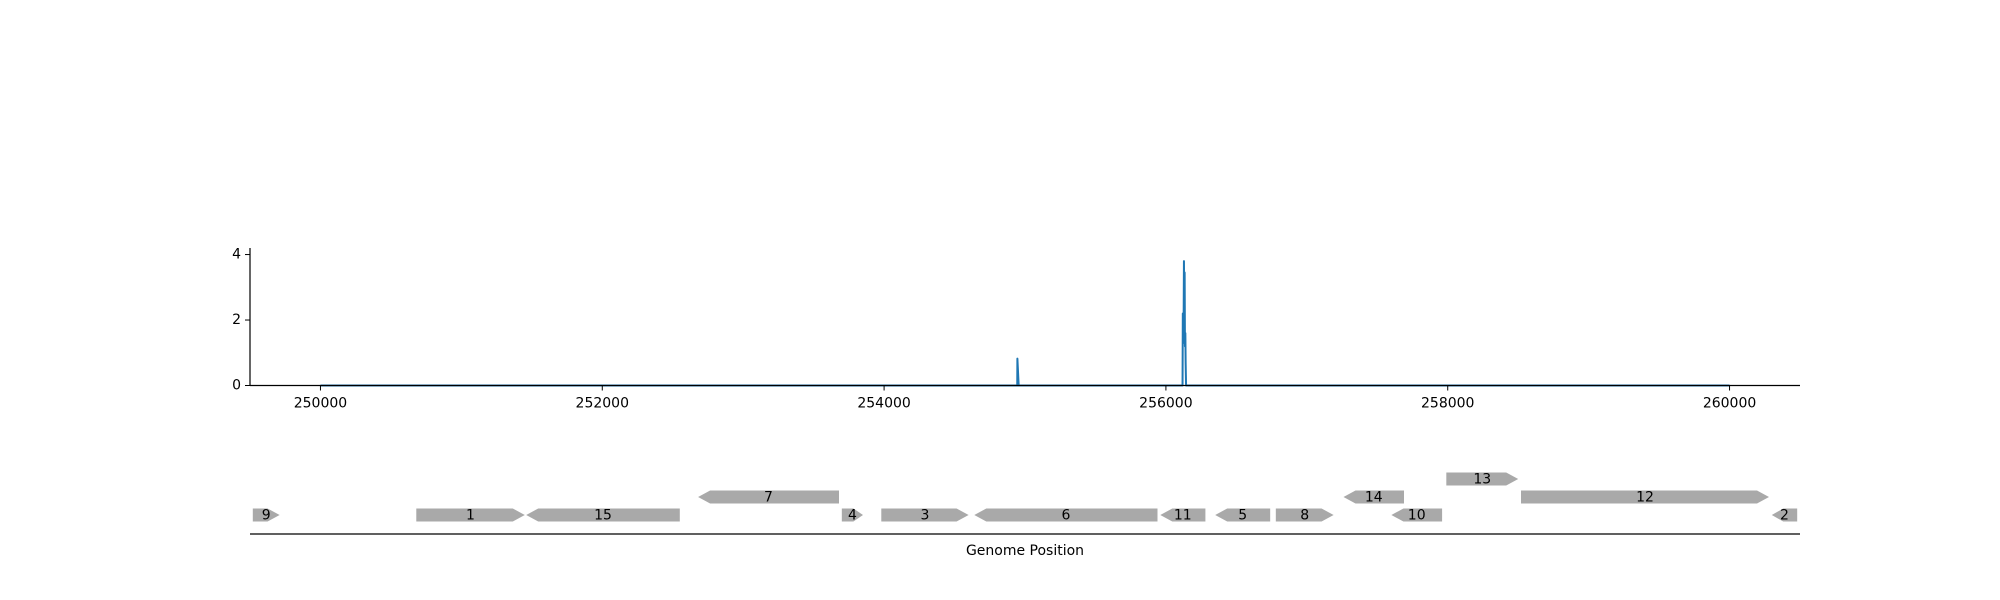 The image size is (2000, 600). I want to click on gene-label: 8, so click(1304, 516).